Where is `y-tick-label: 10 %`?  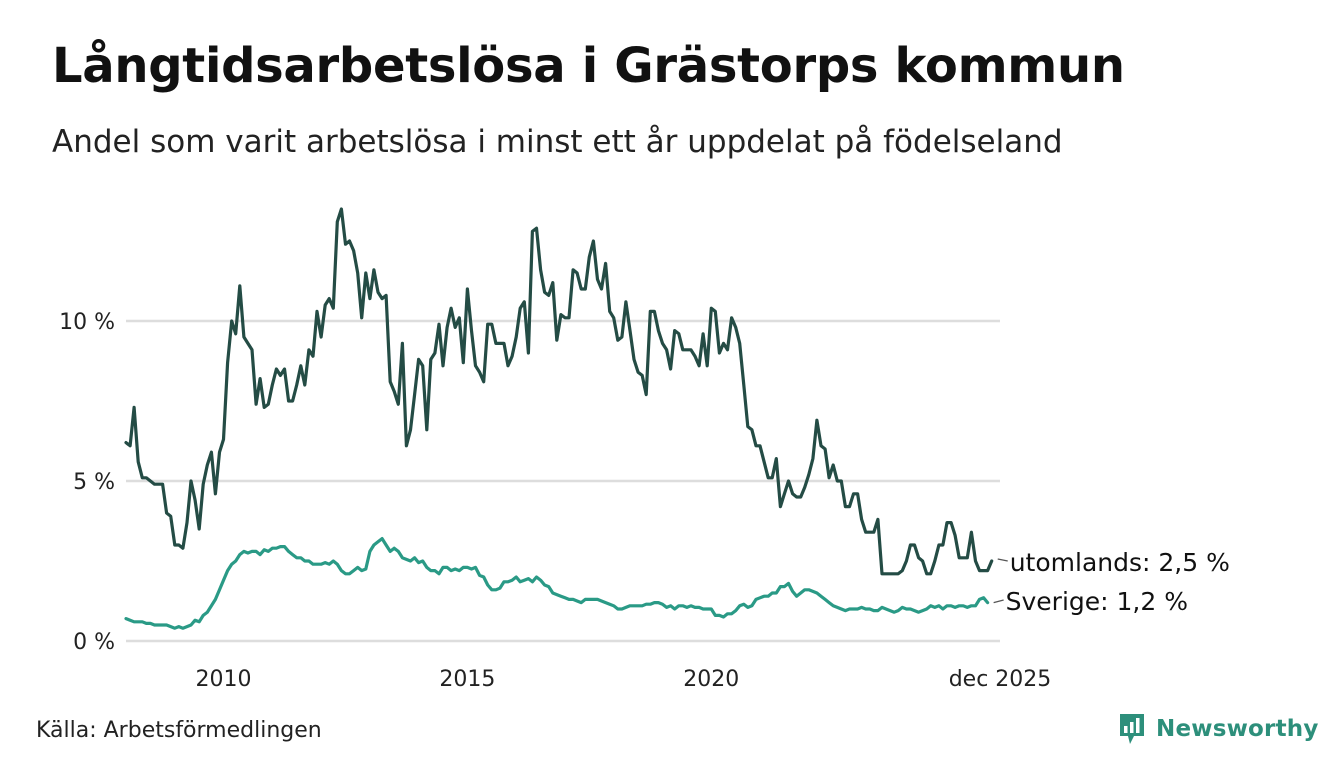
y-tick-label: 10 % is located at coordinates (87, 322).